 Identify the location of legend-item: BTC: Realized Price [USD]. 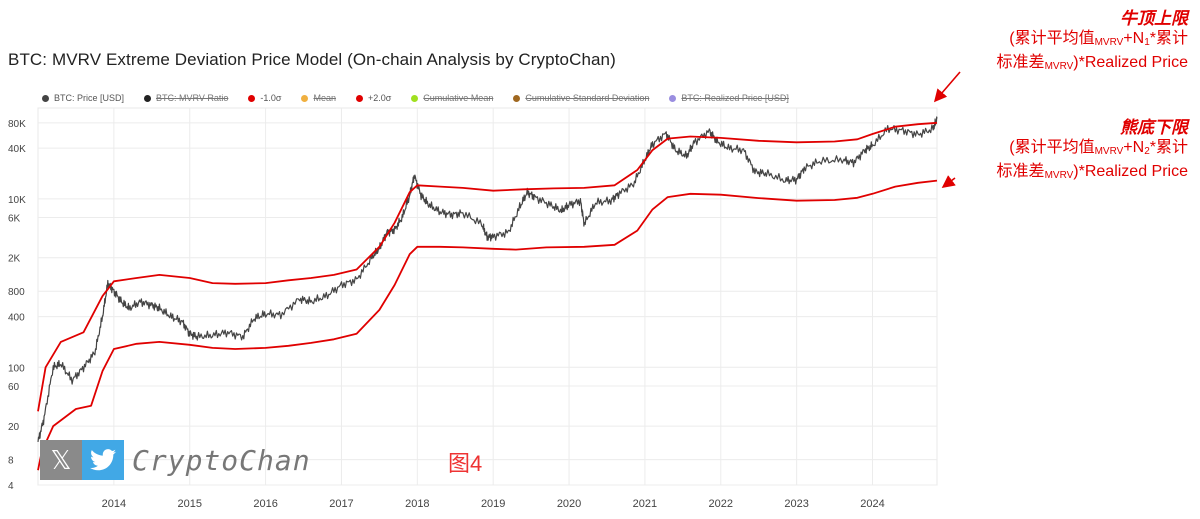
(729, 98).